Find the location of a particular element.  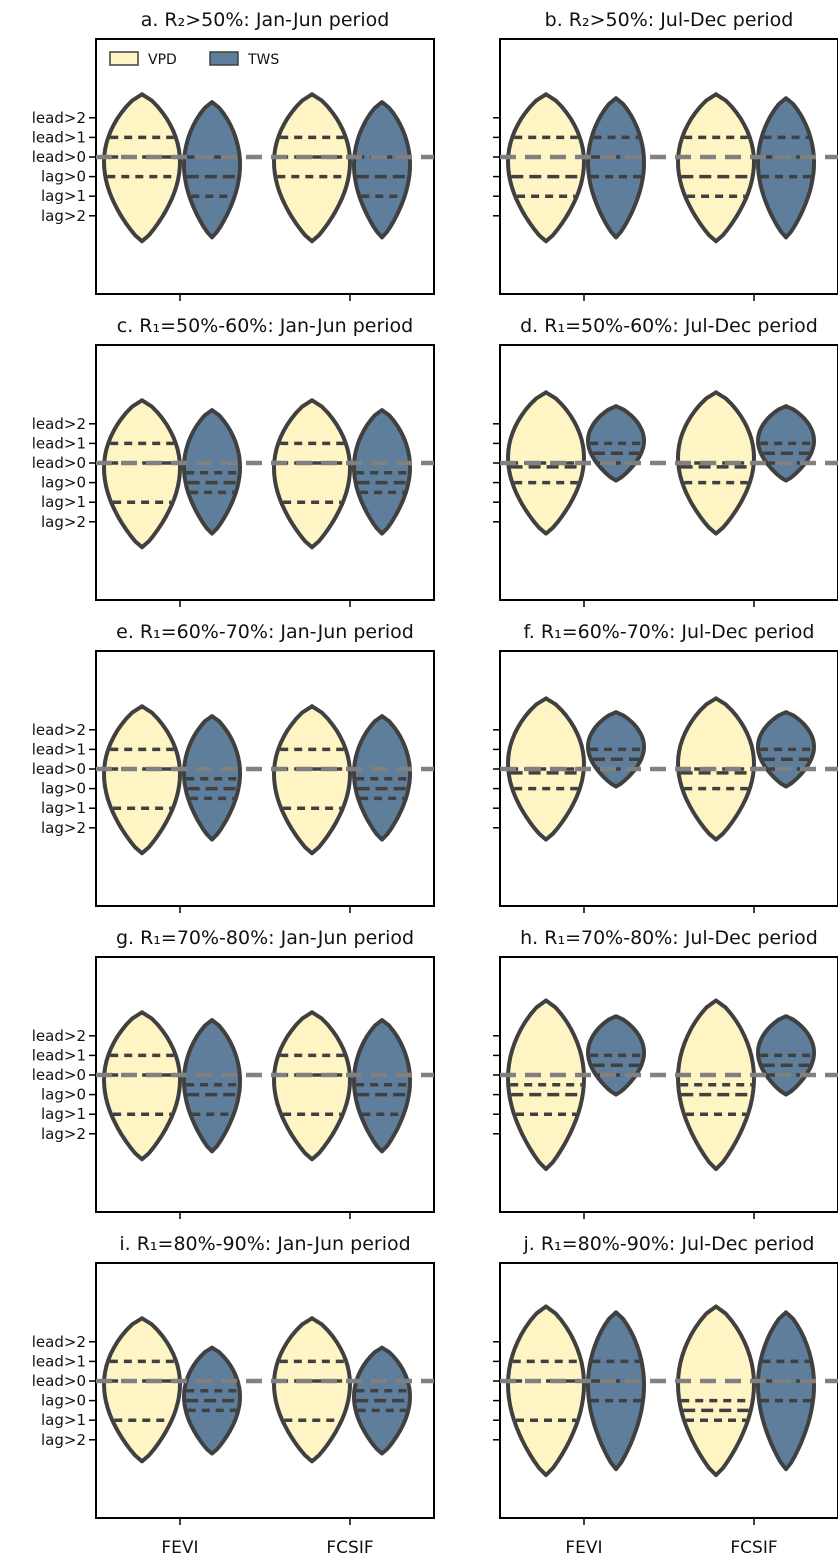

panel-h: h. R₁=70%-80%: Jul-Dec period is located at coordinates (665, 1073).